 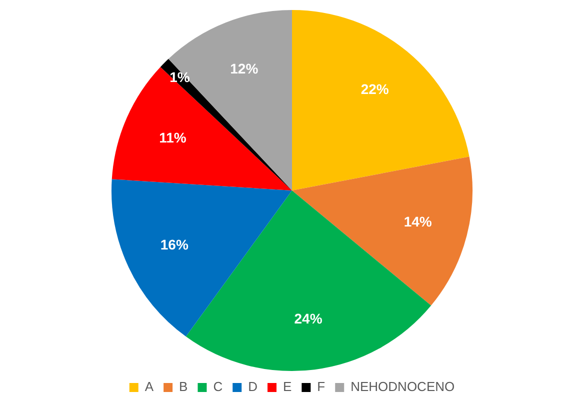 I want to click on data-label: 16%, so click(x=174, y=244).